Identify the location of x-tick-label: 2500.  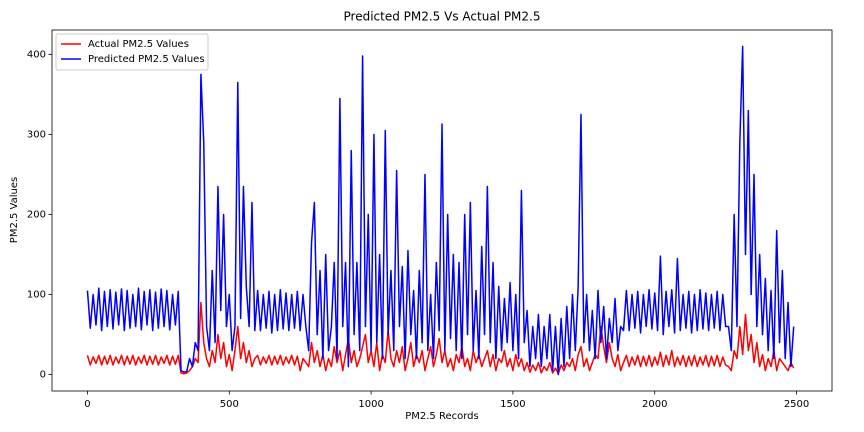
(796, 404).